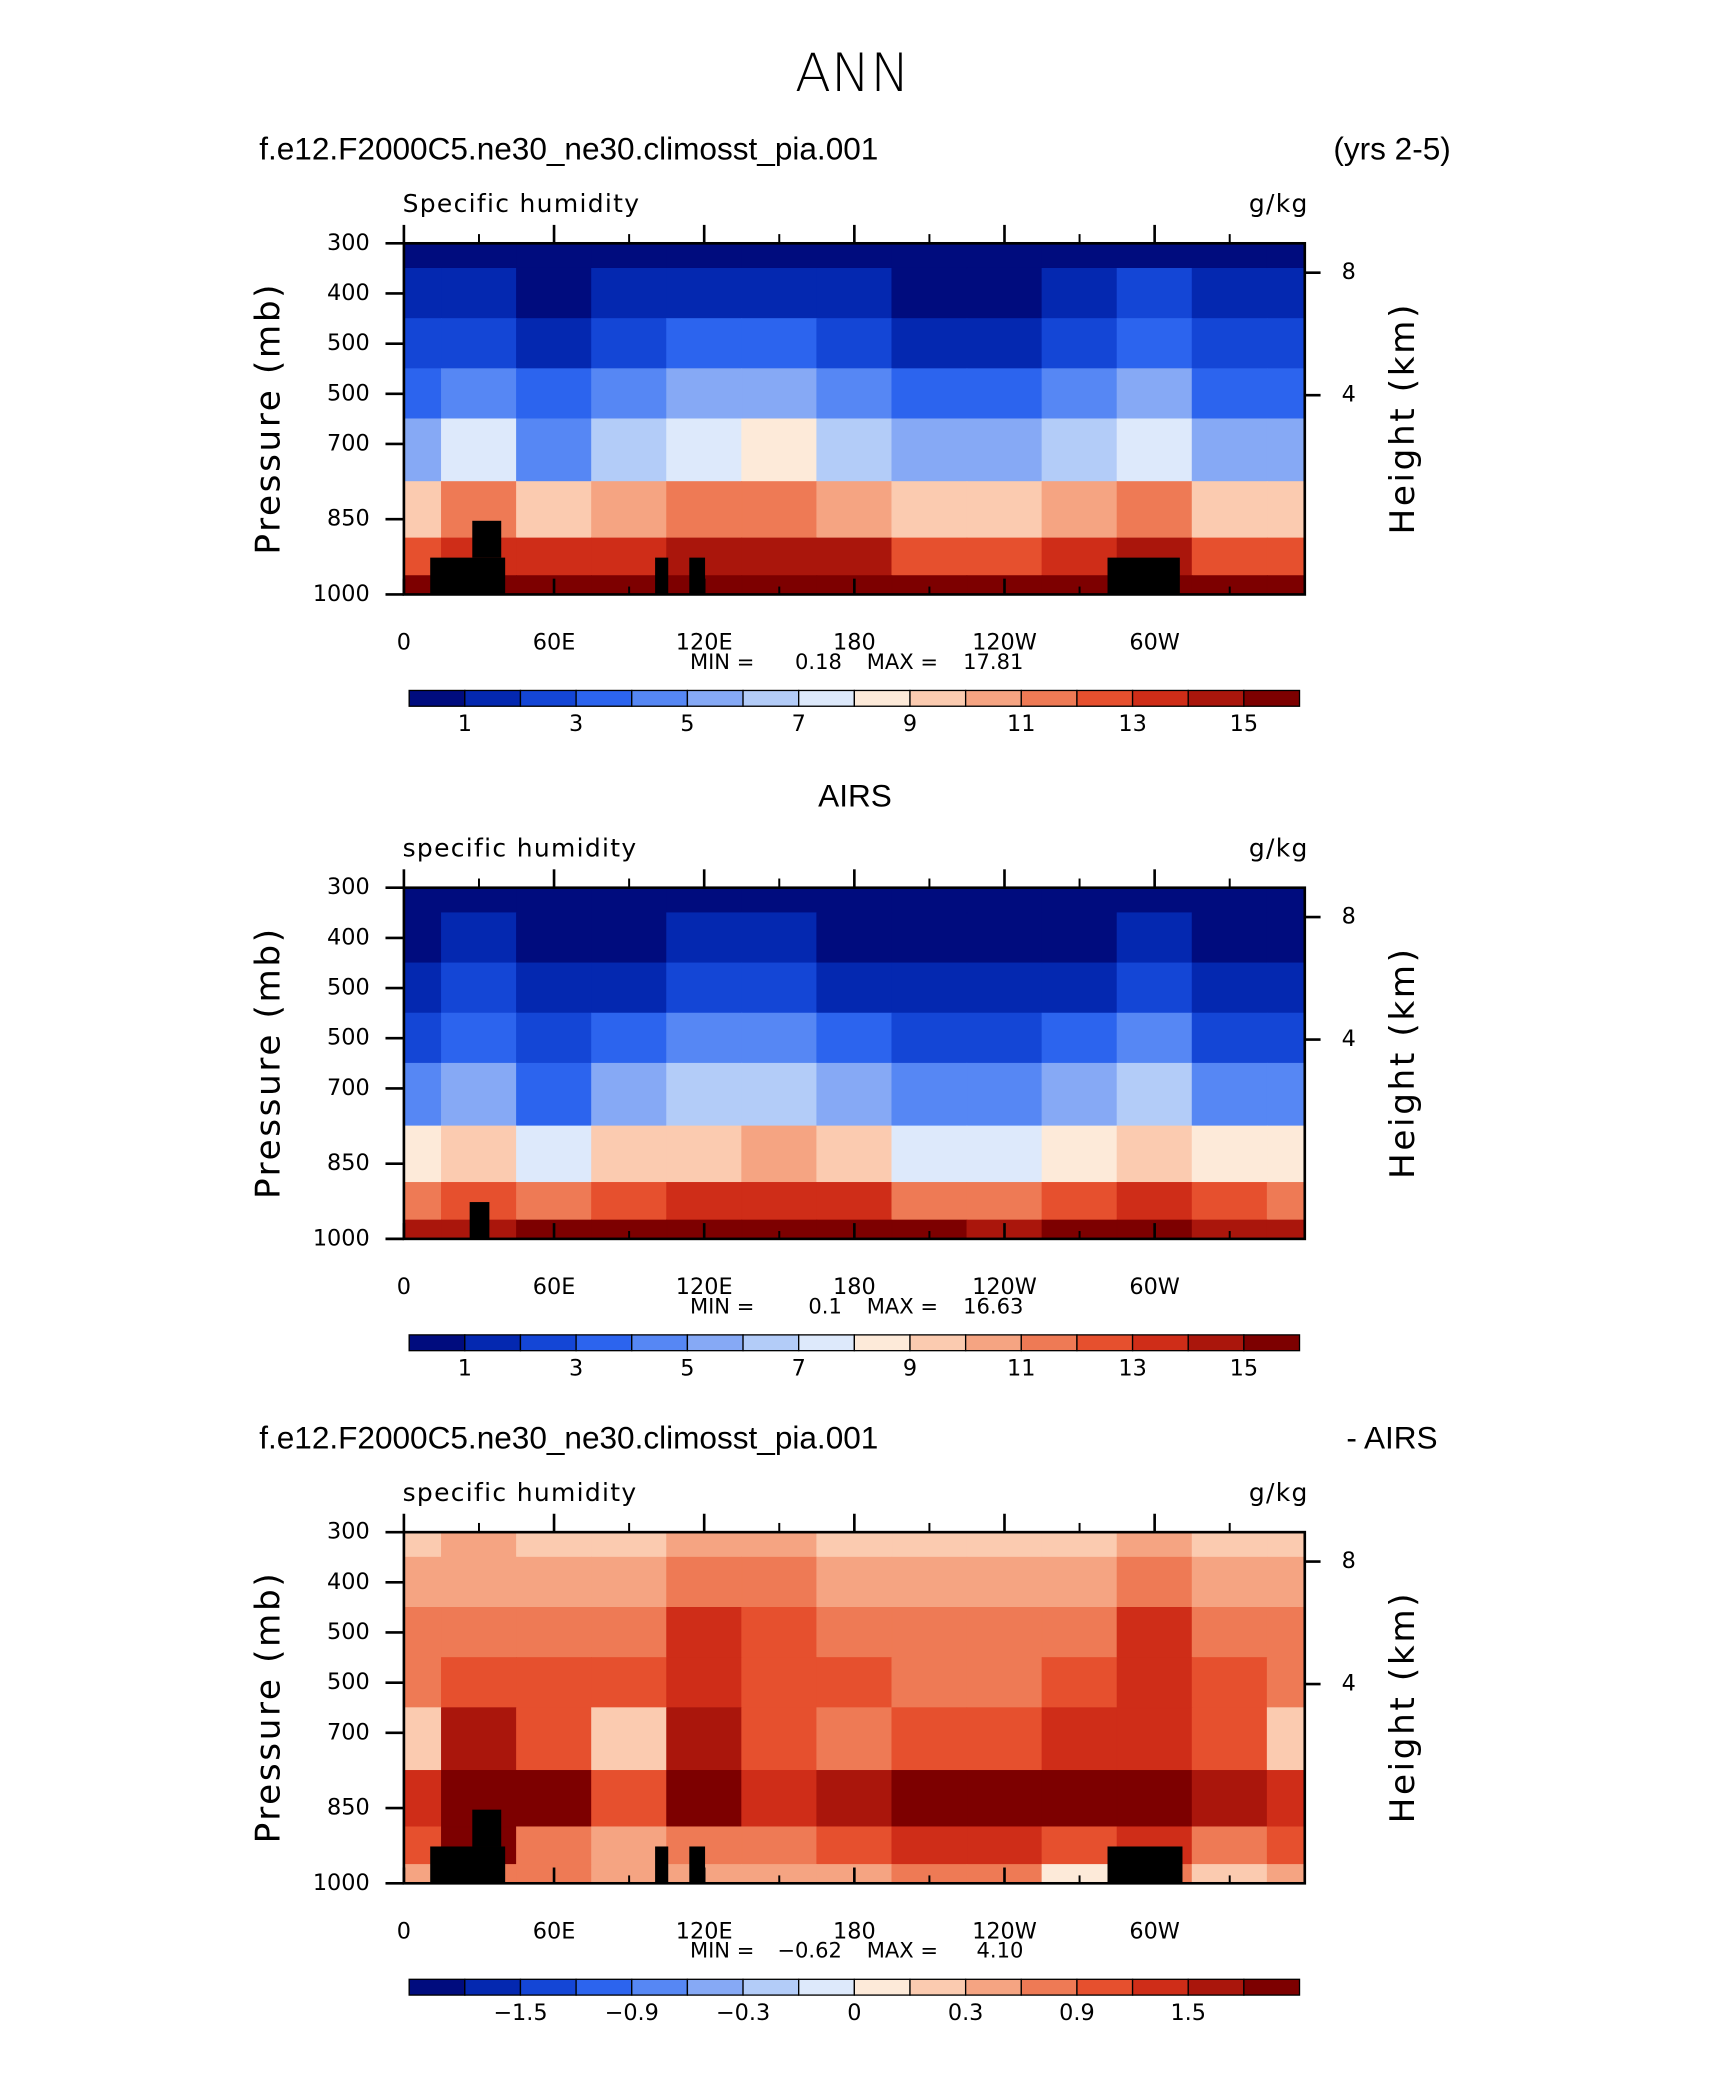 This screenshot has height=2074, width=1710. Describe the element at coordinates (1004, 643) in the screenshot. I see `x-tick-label: 120W` at that location.